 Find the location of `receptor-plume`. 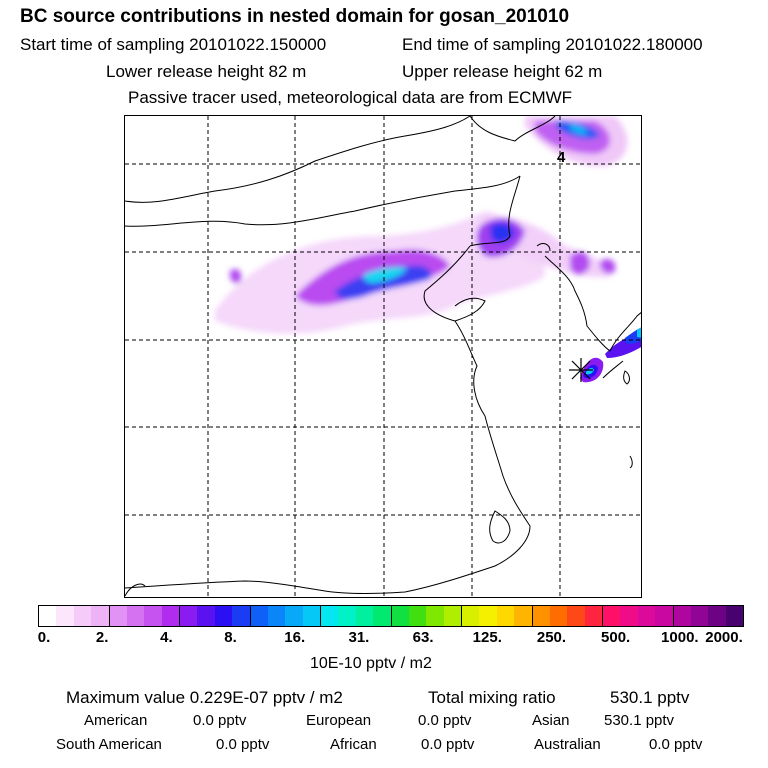

receptor-plume is located at coordinates (610, 355).